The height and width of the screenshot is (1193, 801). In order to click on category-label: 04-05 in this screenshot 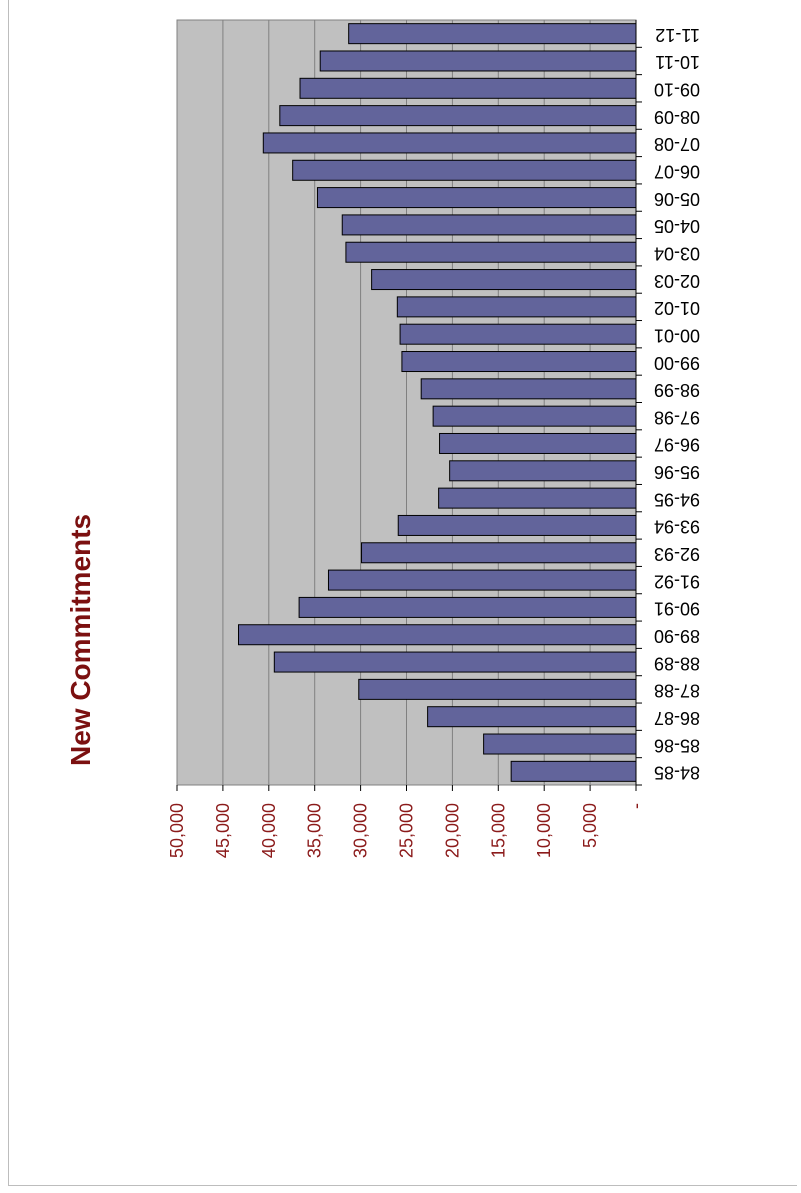, I will do `click(677, 226)`.